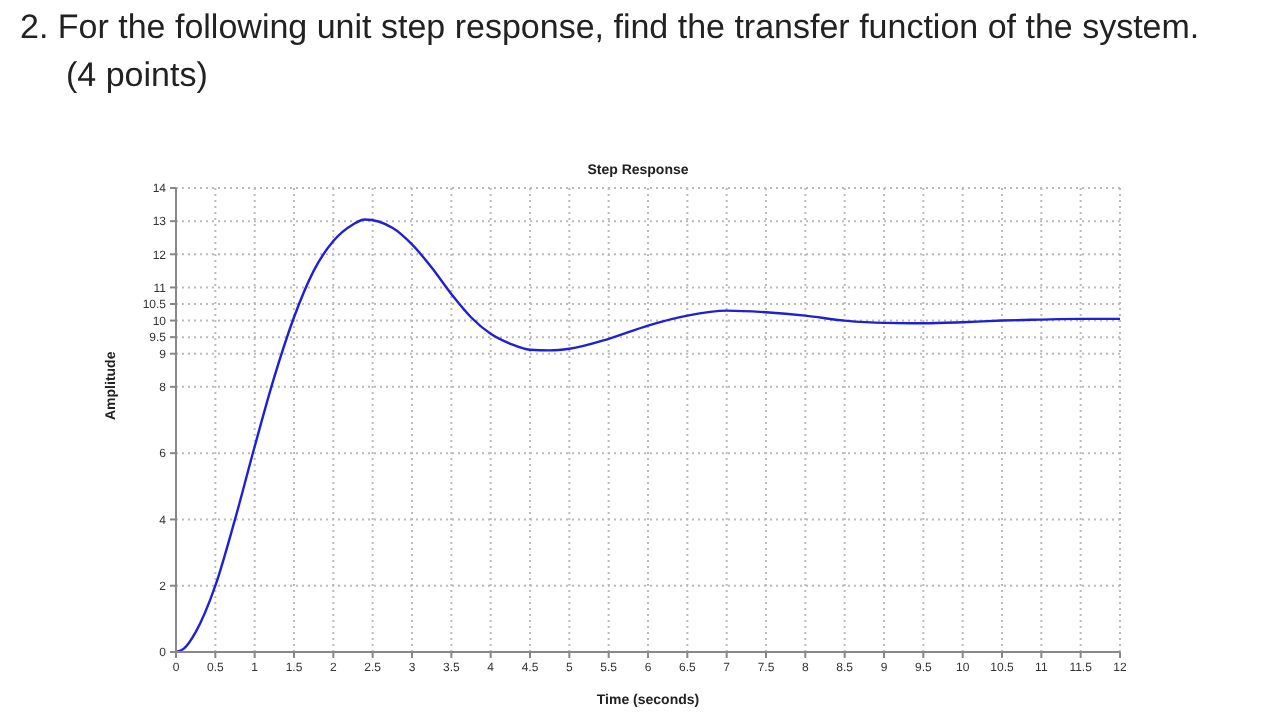  I want to click on text: 2. For the following unit step response, find the transfer function of the system., so click(610, 28).